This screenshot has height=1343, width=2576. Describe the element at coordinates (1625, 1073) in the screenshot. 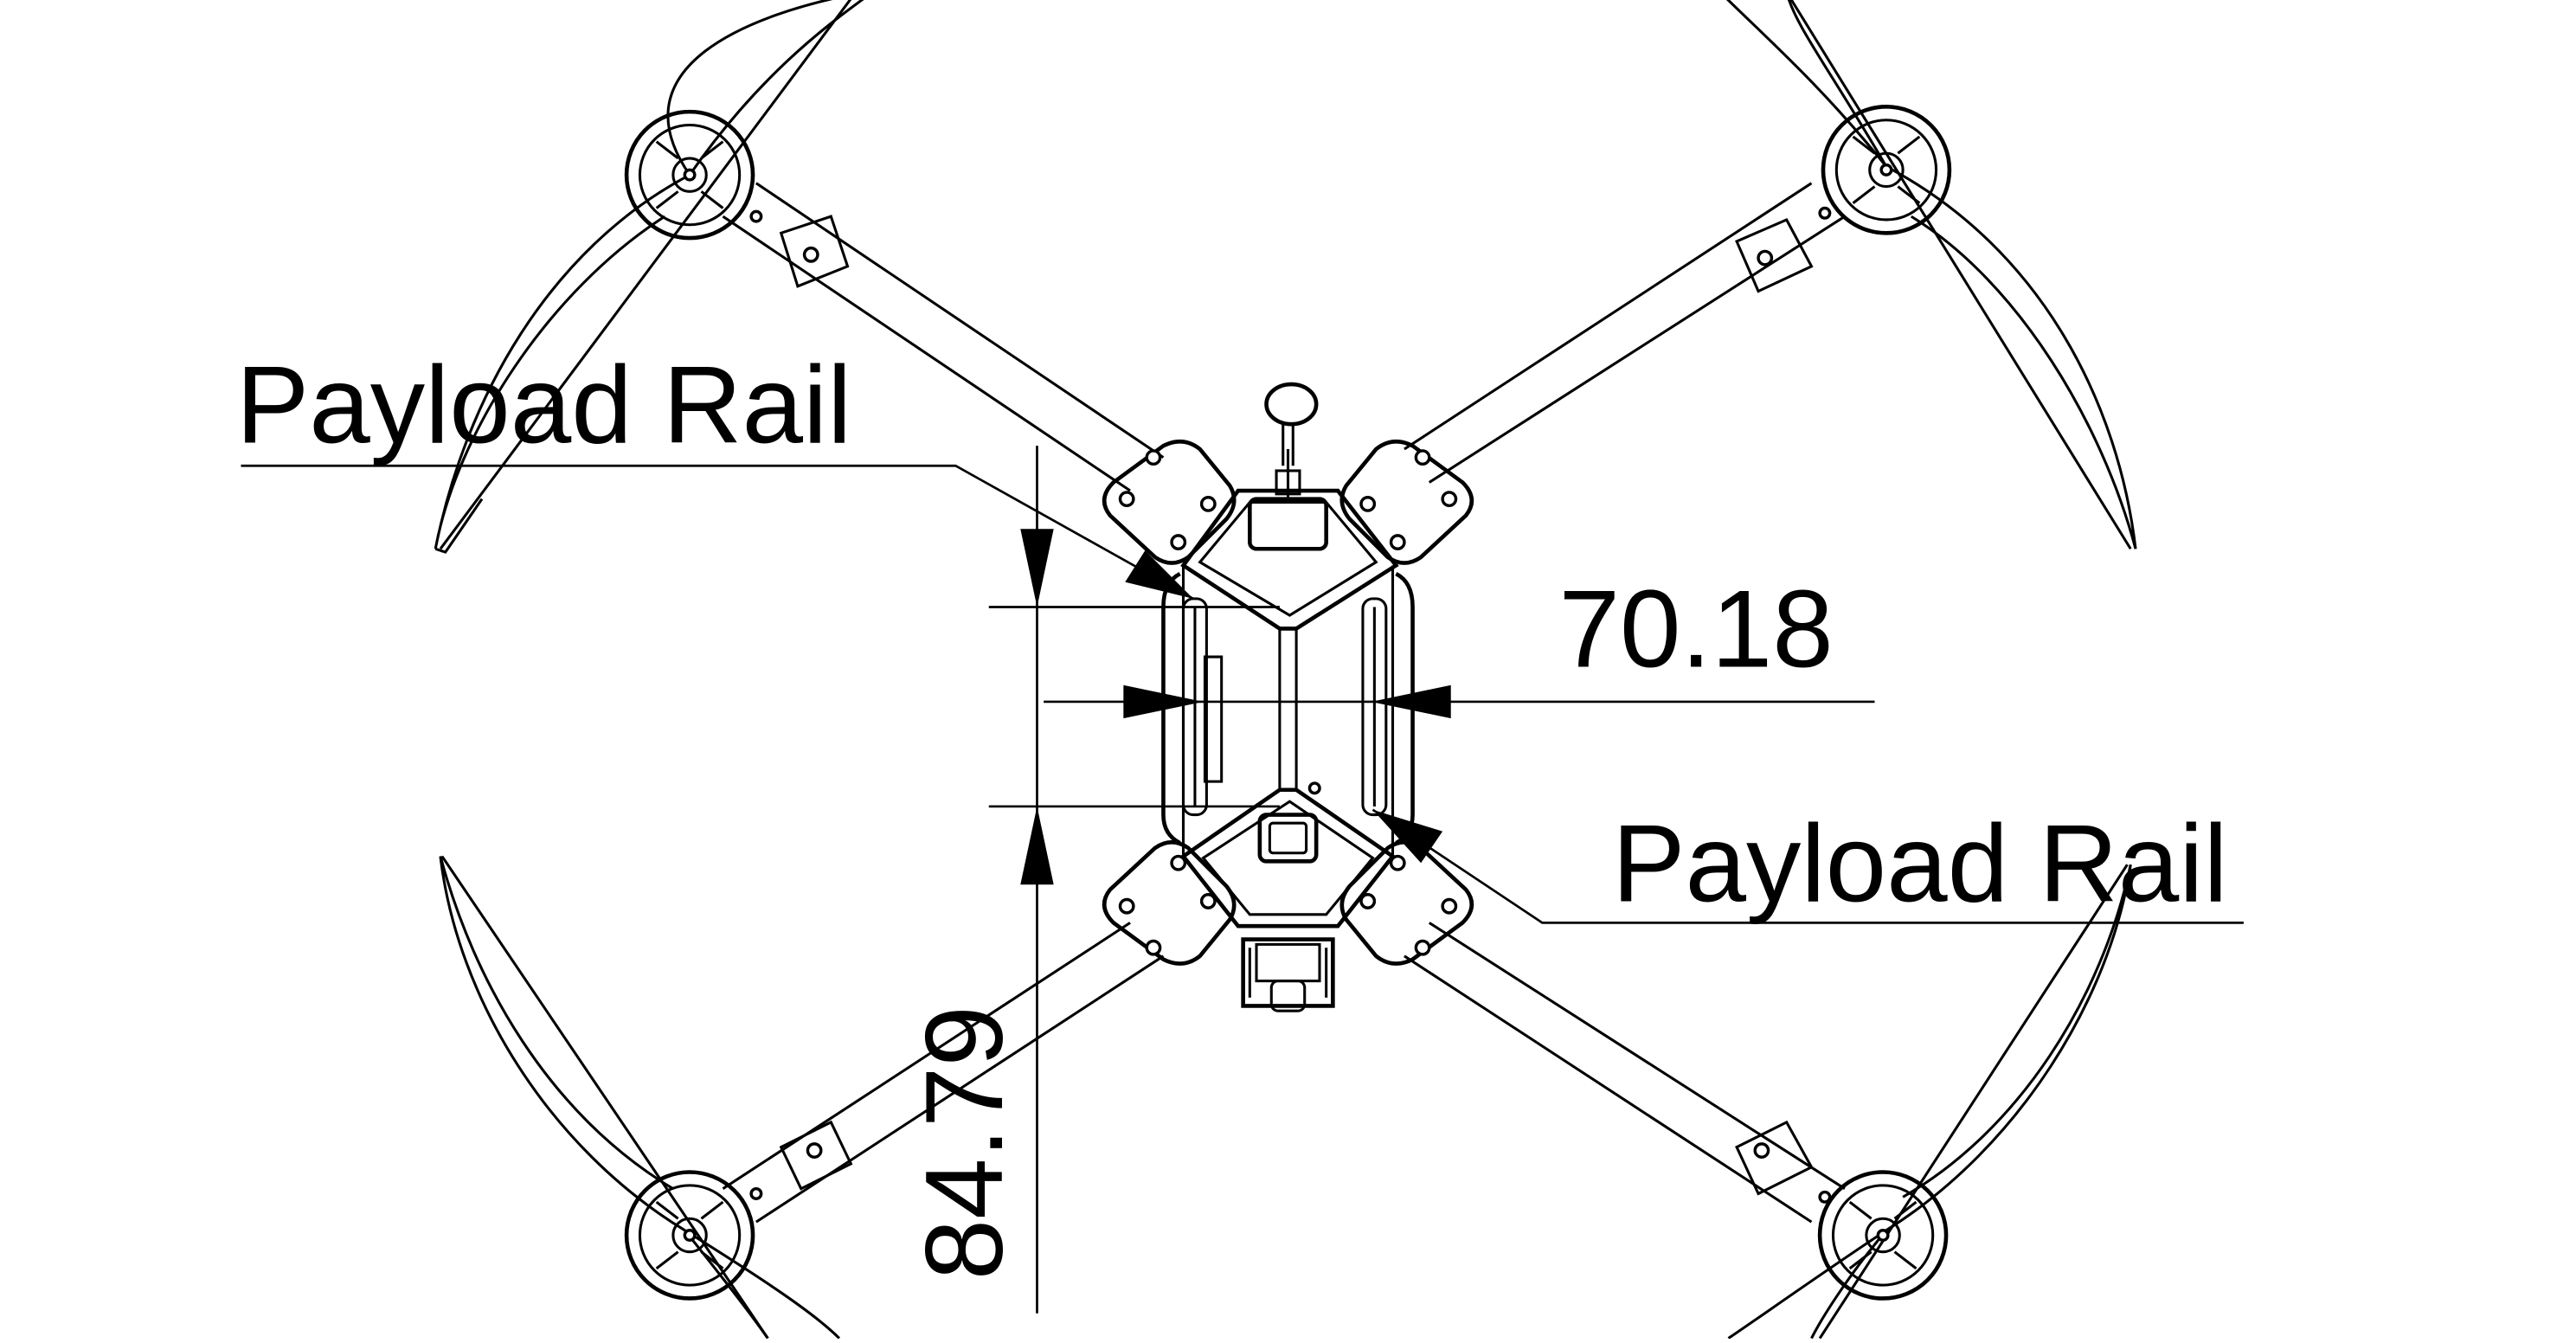

I see `arm-bottom-right` at that location.